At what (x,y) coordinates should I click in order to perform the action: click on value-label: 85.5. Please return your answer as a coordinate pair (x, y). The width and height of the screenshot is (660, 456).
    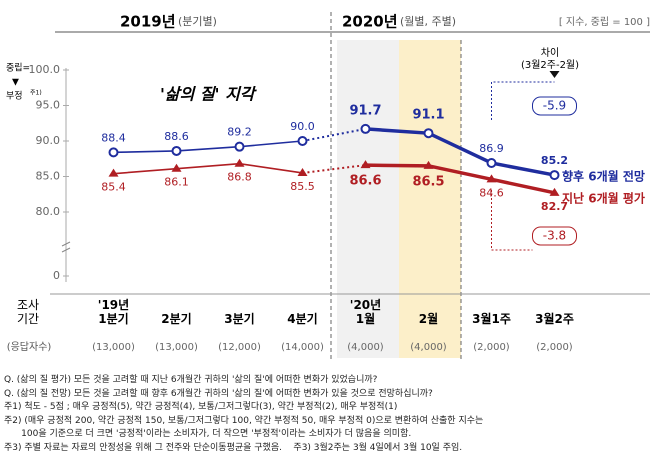
    Looking at the image, I should click on (302, 186).